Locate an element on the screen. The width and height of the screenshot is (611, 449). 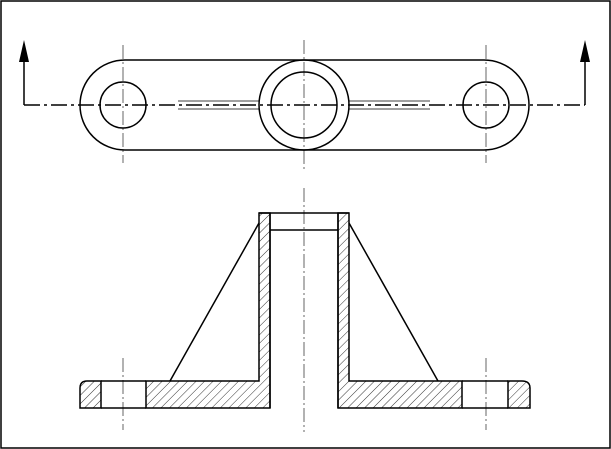
right-rib-edge is located at coordinates (393, 302).